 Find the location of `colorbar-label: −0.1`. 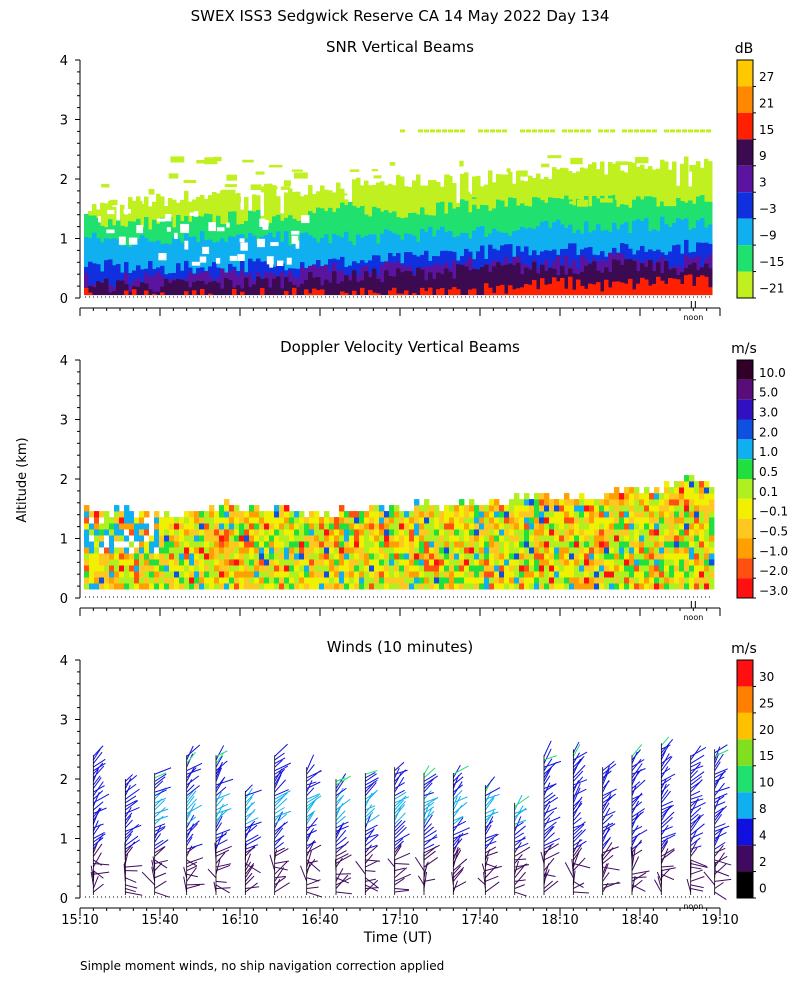

colorbar-label: −0.1 is located at coordinates (773, 512).